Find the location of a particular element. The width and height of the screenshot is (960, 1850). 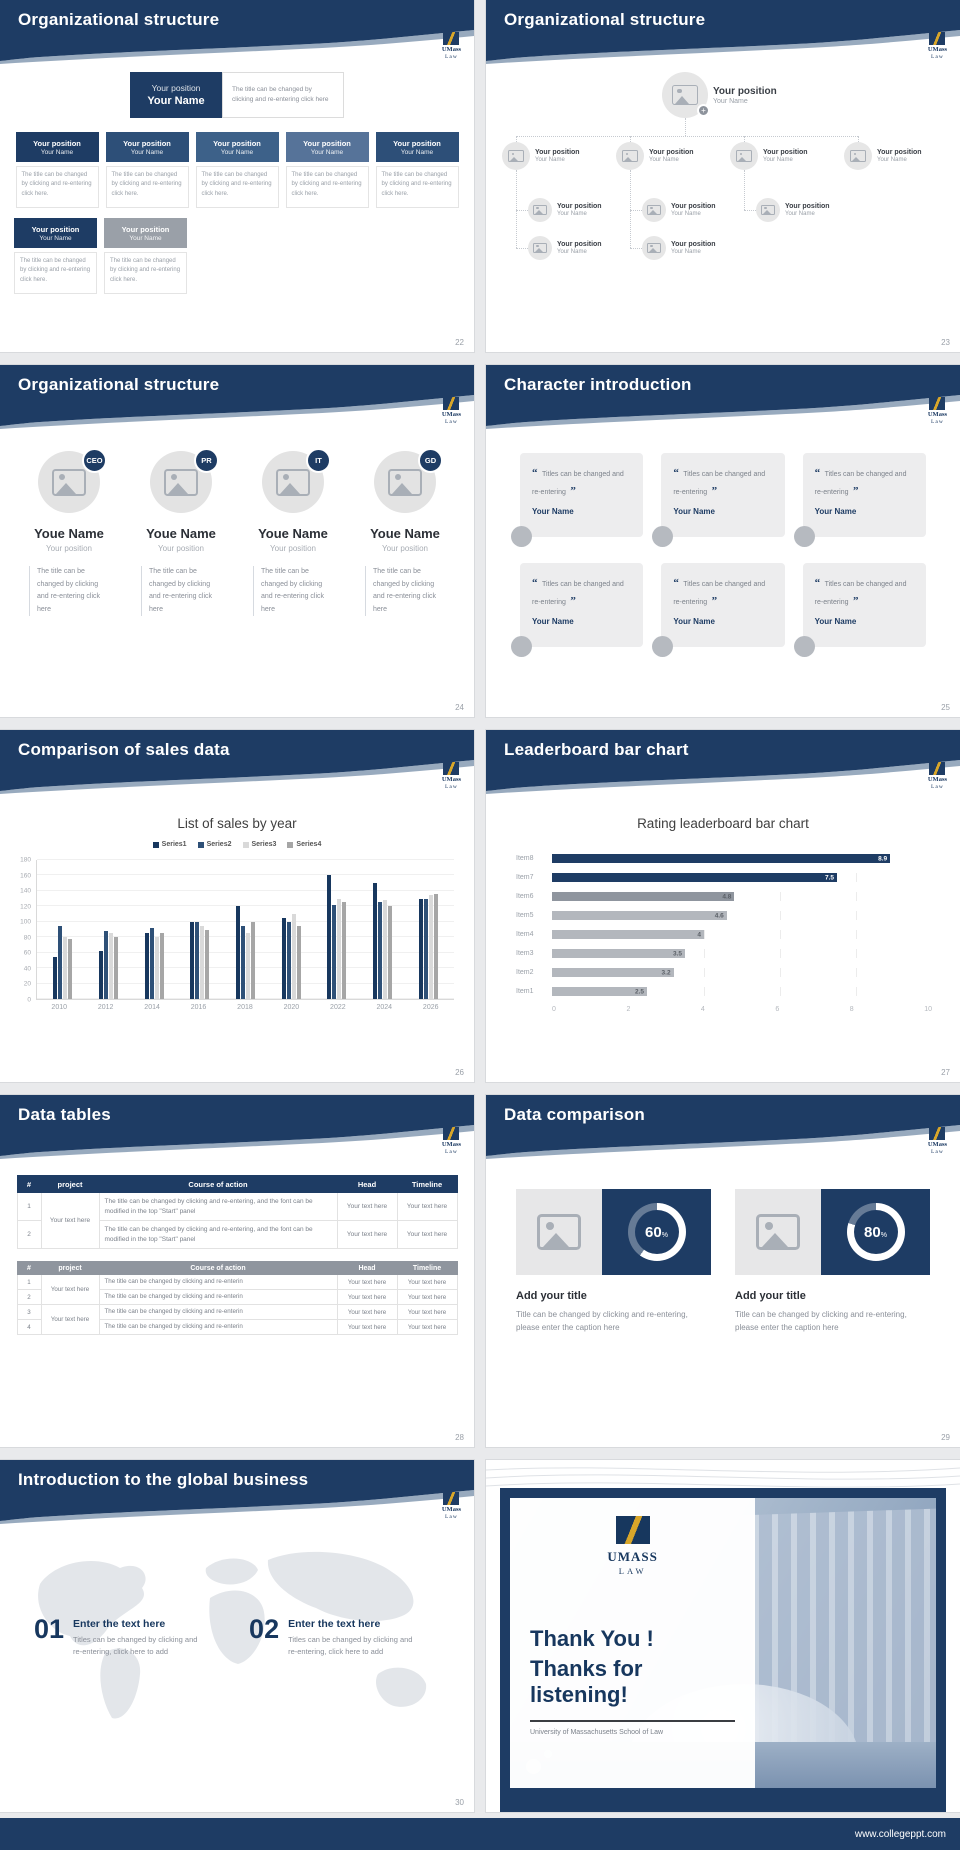

bar: 8.9 is located at coordinates (721, 858).